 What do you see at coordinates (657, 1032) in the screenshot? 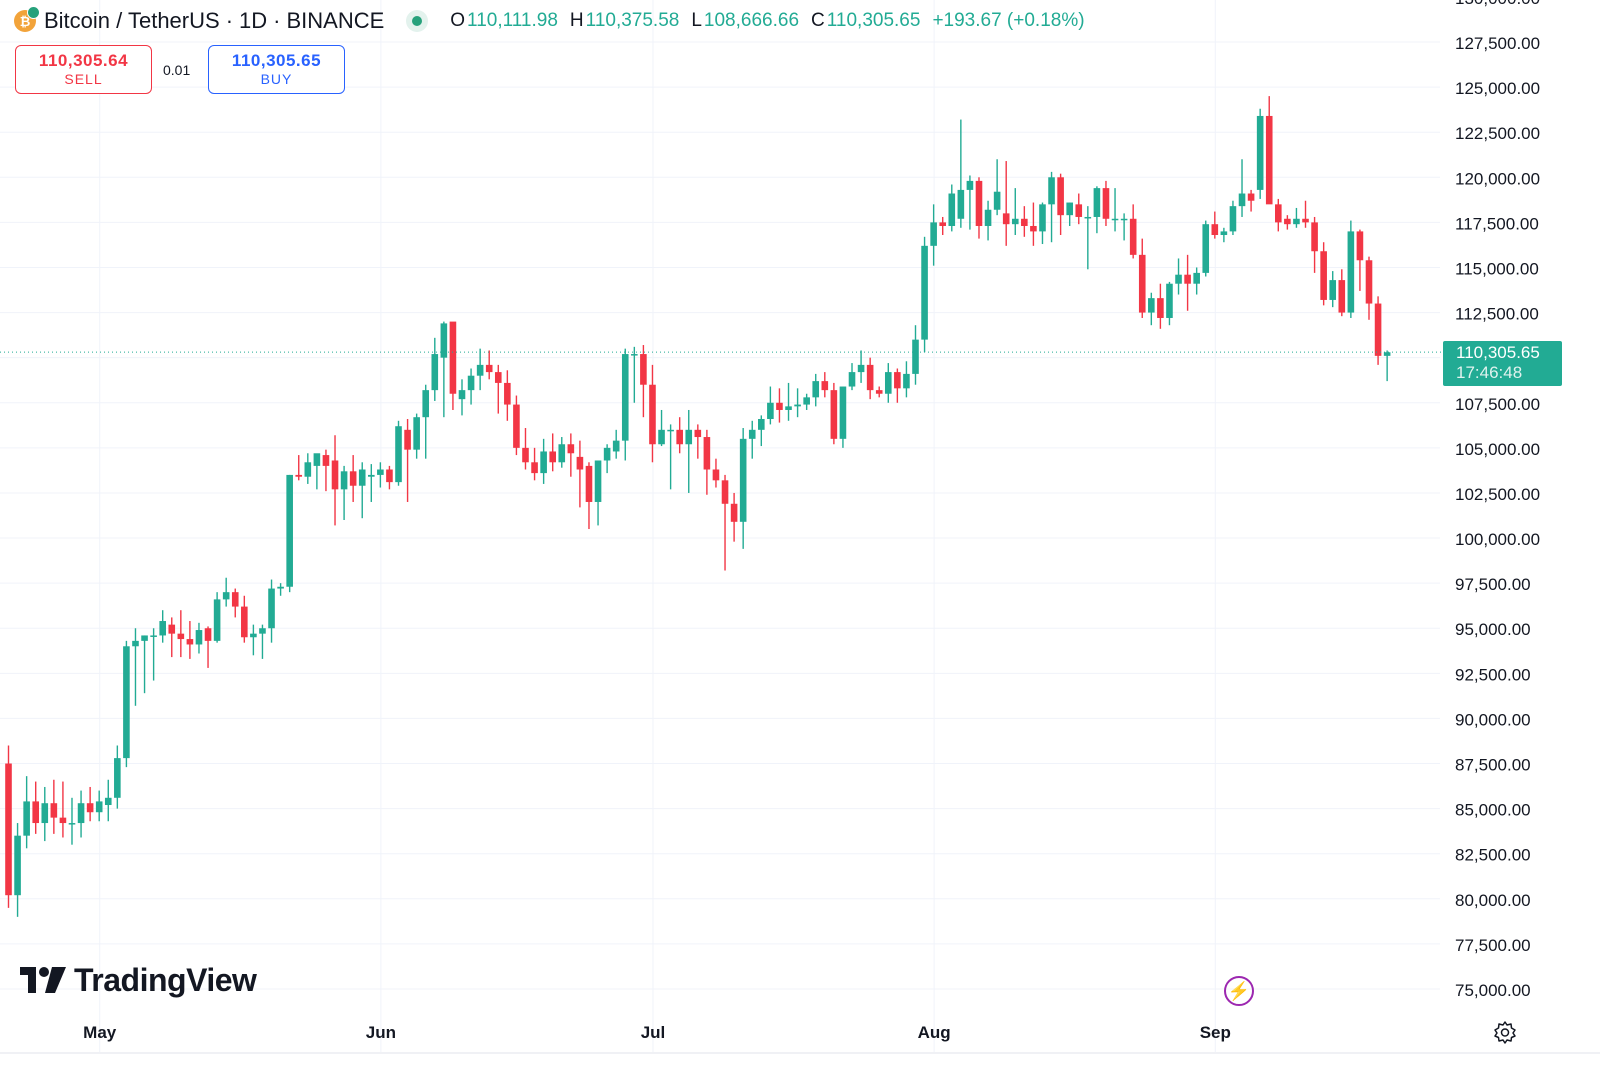
I see `time-axis: May Jun Jul Aug Sep` at bounding box center [657, 1032].